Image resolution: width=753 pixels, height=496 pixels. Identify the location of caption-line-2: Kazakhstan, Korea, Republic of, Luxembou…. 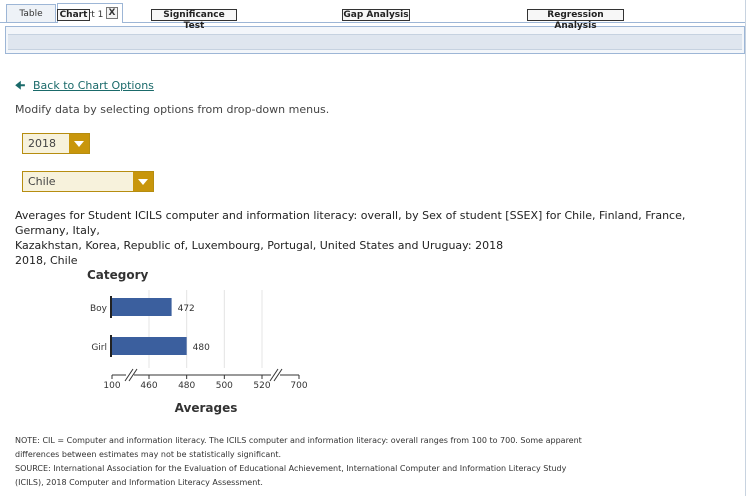
(259, 245).